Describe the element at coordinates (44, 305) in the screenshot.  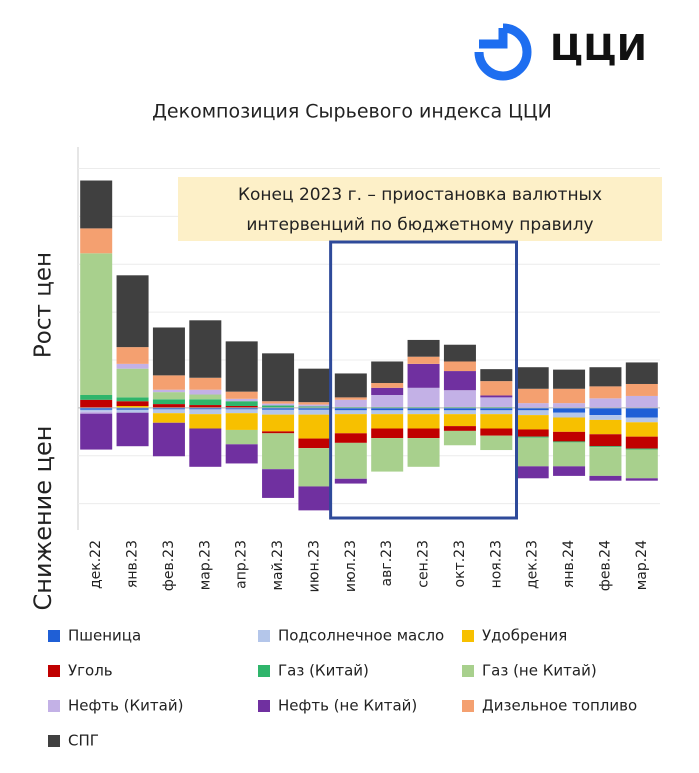
I see `y-label-up: Рост цен` at that location.